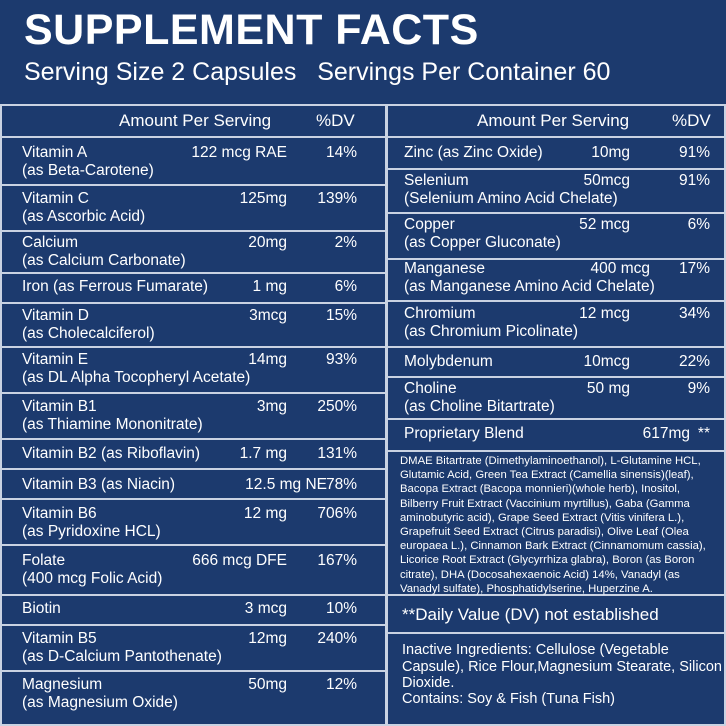 The width and height of the screenshot is (726, 726). I want to click on nutrient-source: (as Calcium Carbonate), so click(104, 260).